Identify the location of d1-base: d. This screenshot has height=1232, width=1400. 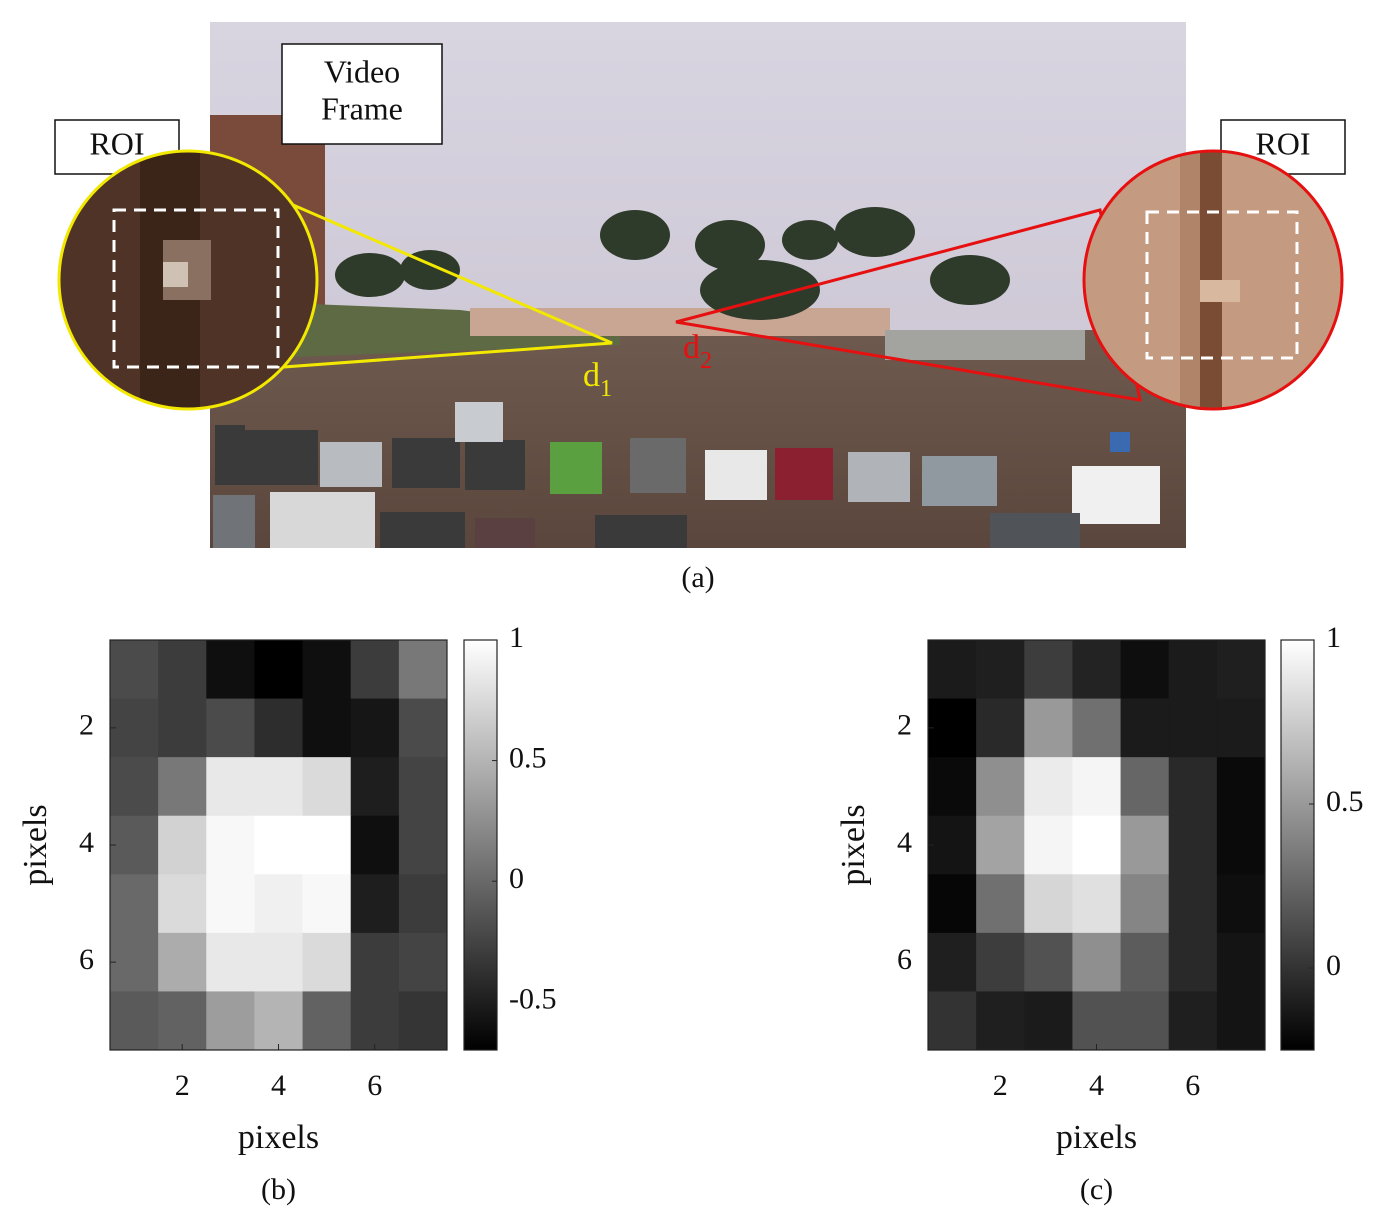
(591, 375).